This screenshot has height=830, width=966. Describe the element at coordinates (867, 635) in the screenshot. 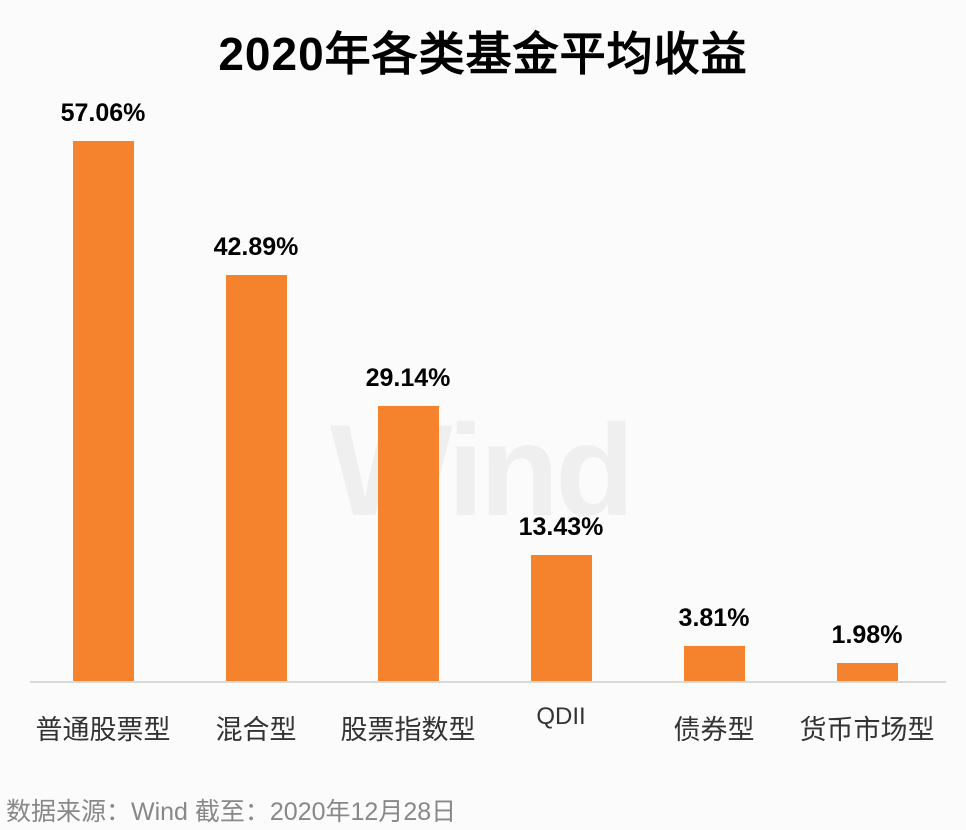

I see `value-label: 1.98%` at that location.